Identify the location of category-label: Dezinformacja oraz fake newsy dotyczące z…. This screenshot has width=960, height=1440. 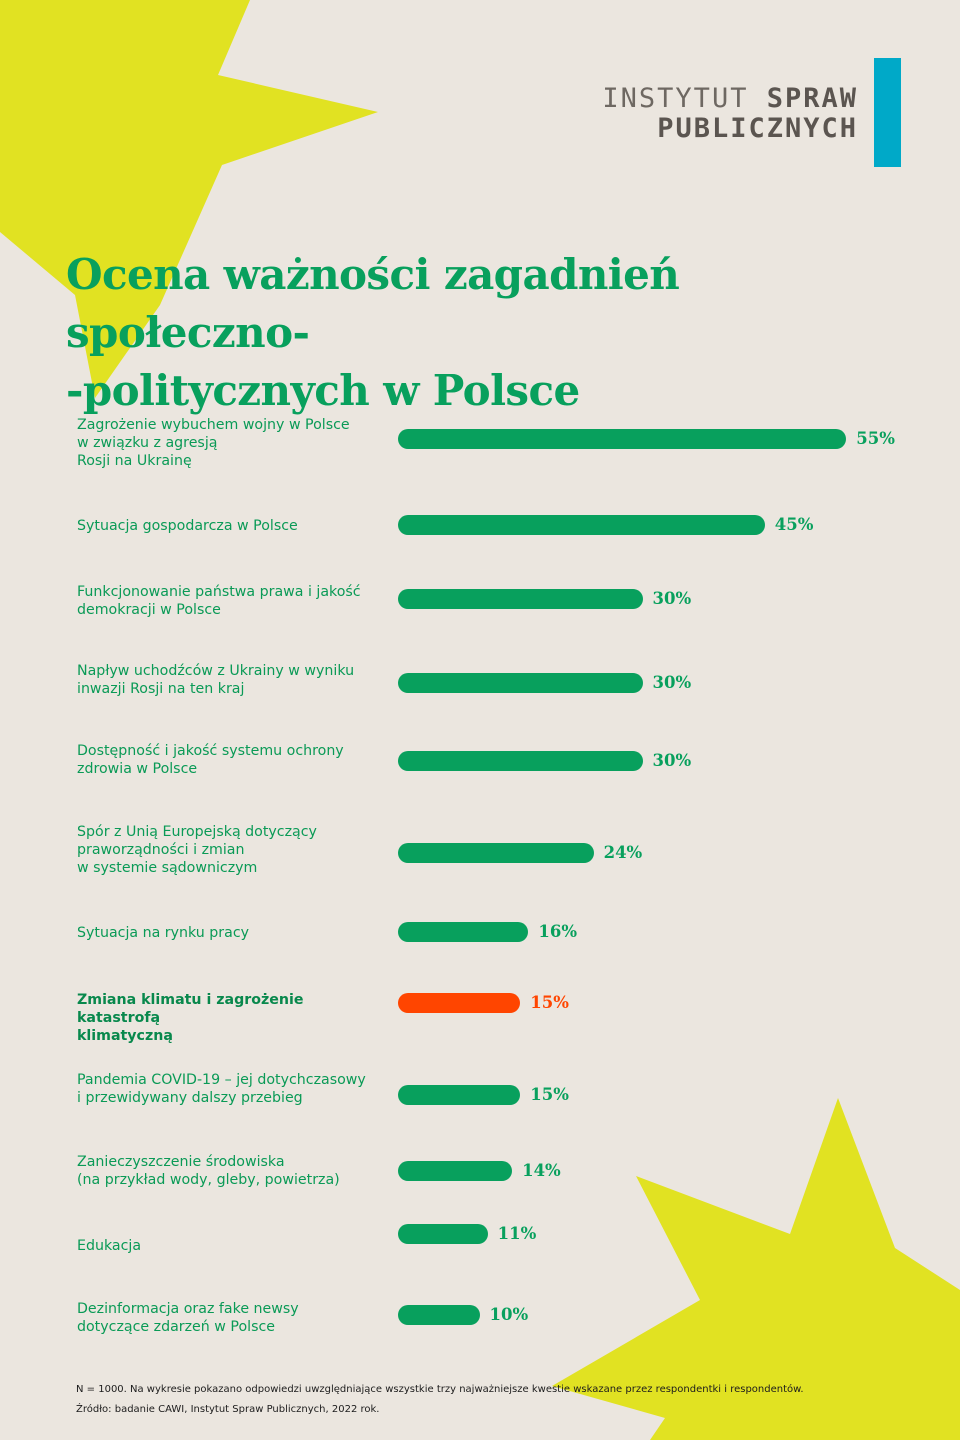
(188, 1318).